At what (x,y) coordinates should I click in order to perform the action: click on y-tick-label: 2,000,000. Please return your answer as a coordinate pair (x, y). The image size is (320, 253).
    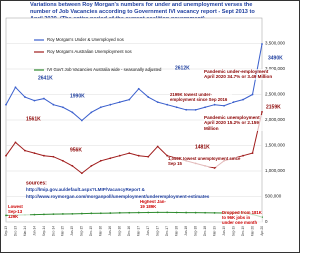
    Looking at the image, I should click on (275, 119).